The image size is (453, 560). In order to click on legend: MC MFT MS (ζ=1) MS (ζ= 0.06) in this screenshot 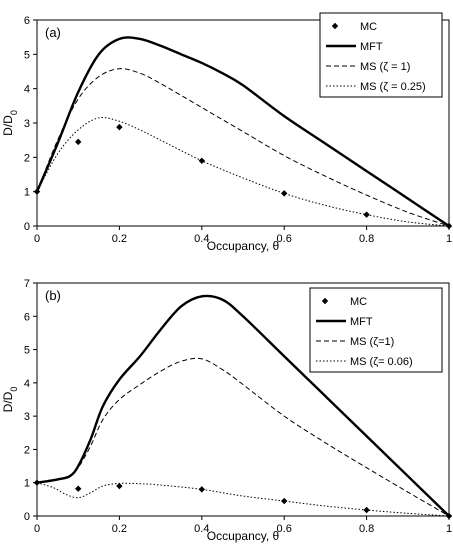, I will do `click(376, 330)`.